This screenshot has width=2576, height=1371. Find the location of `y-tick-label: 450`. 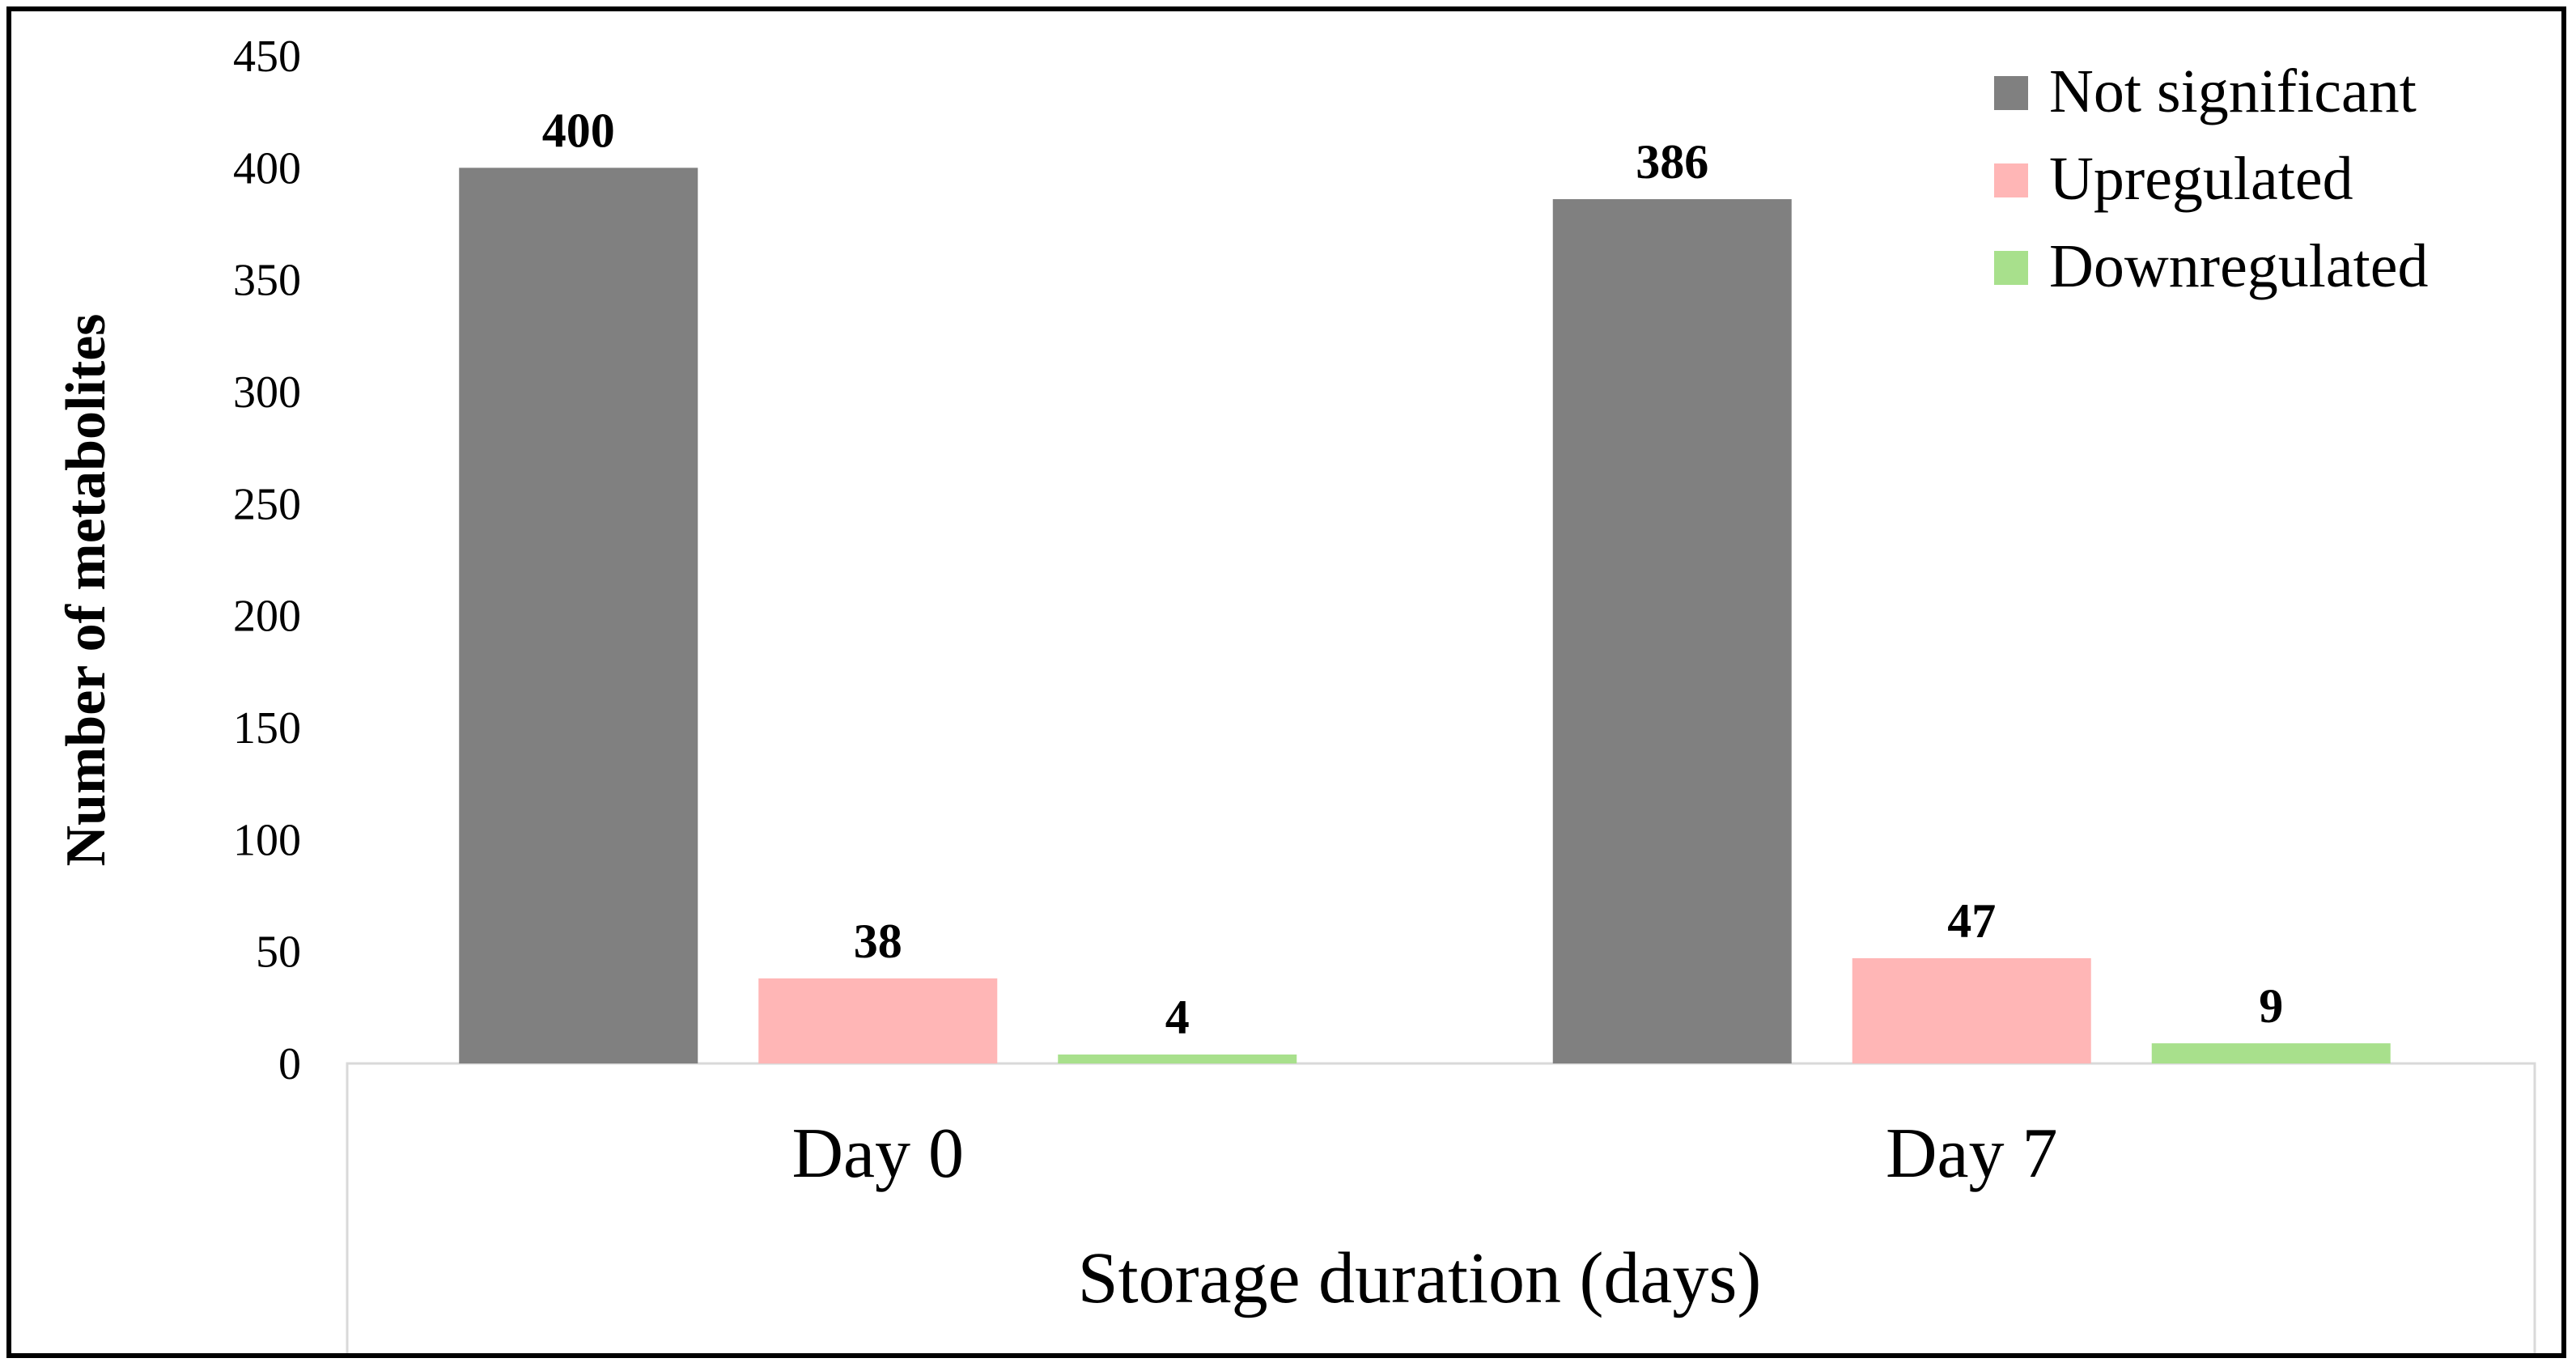

y-tick-label: 450 is located at coordinates (267, 57).